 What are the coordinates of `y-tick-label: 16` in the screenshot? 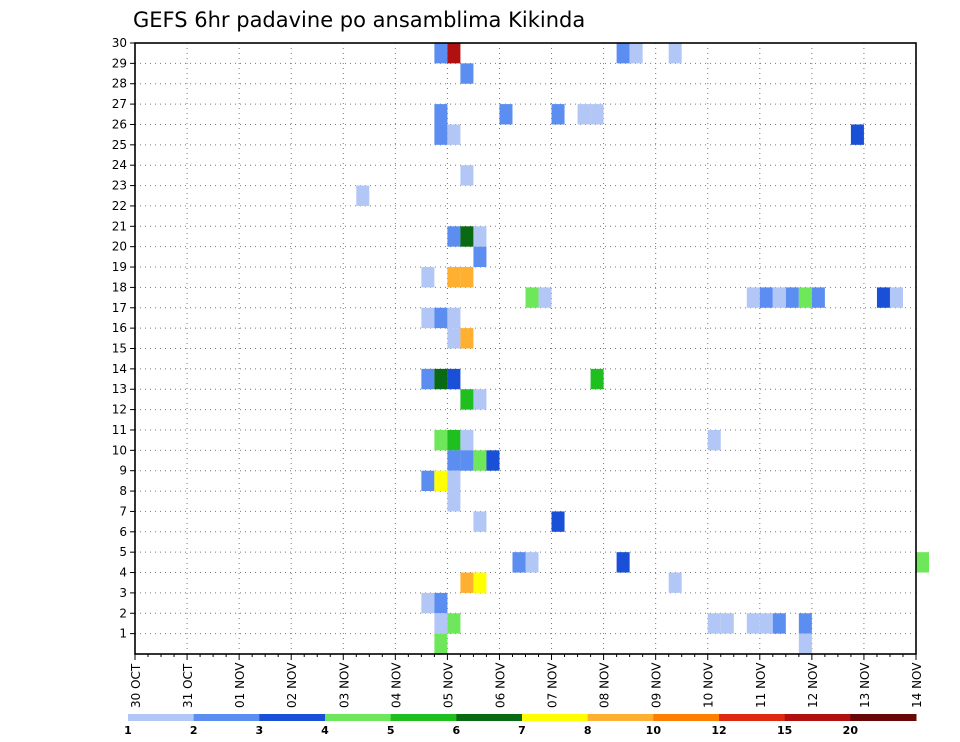 It's located at (119, 328).